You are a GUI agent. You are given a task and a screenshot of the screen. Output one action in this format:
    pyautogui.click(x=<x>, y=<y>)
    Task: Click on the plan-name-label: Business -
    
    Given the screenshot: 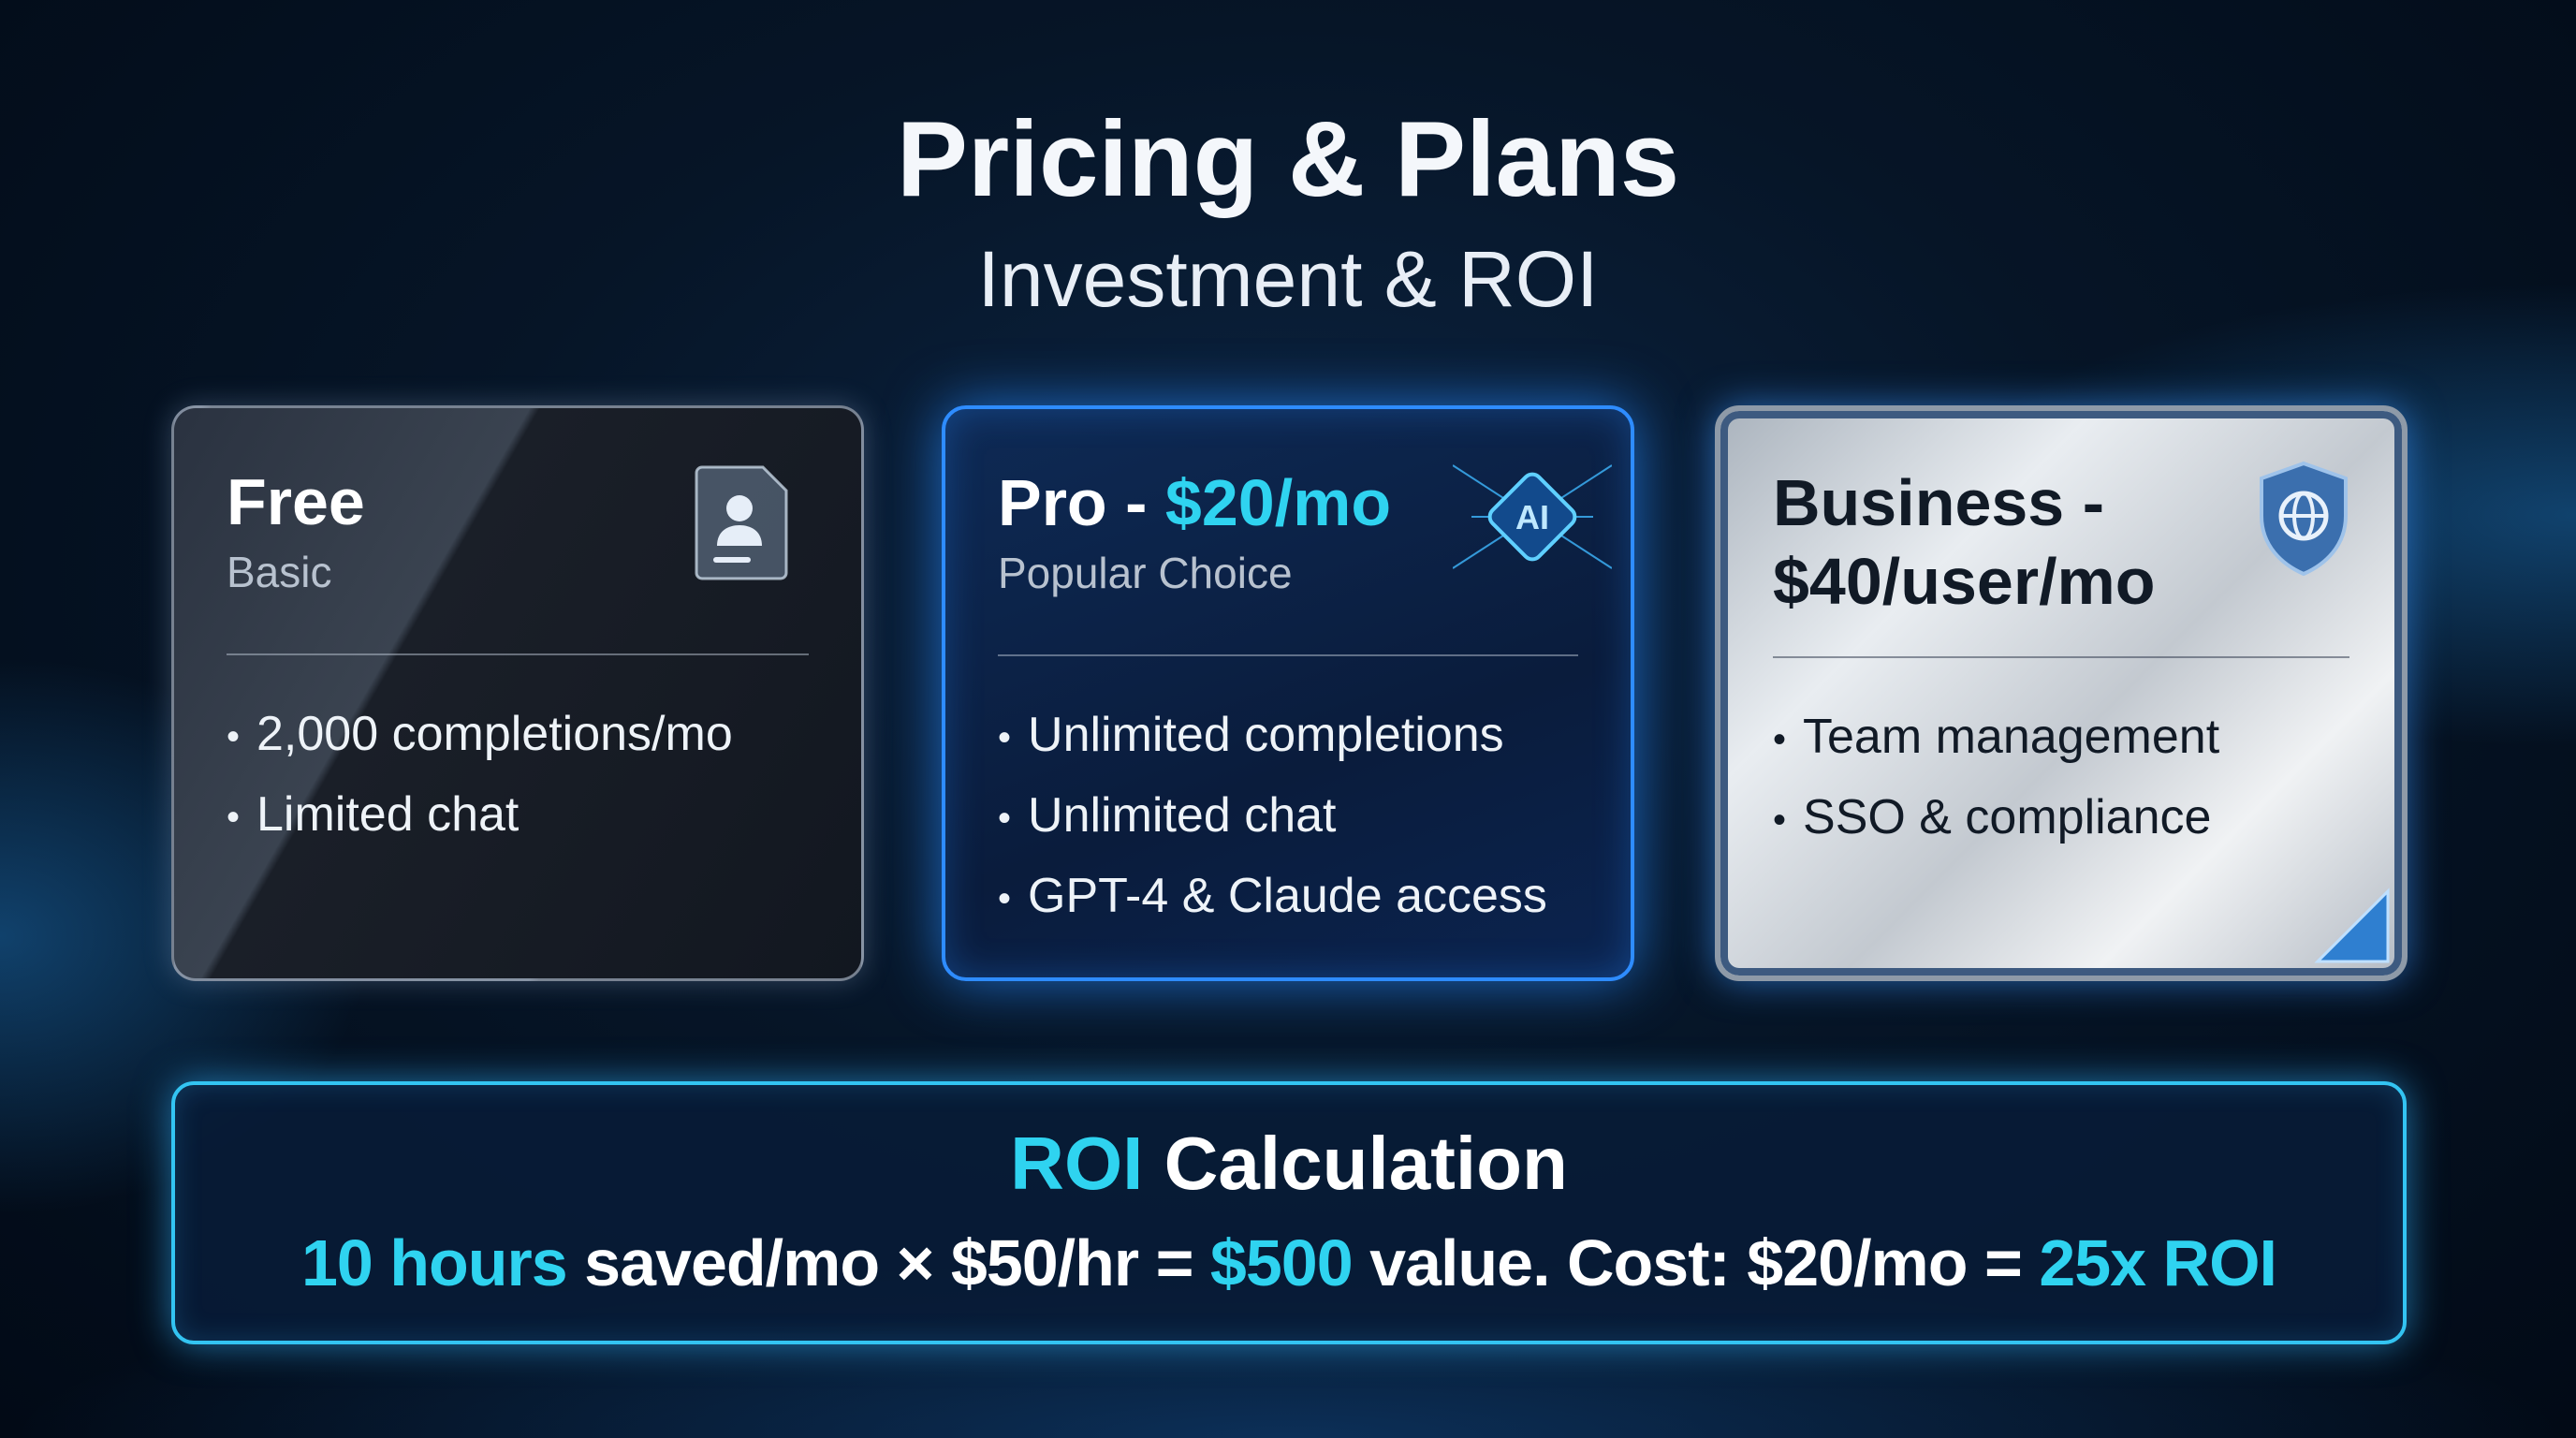 What is the action you would take?
    pyautogui.click(x=1939, y=502)
    